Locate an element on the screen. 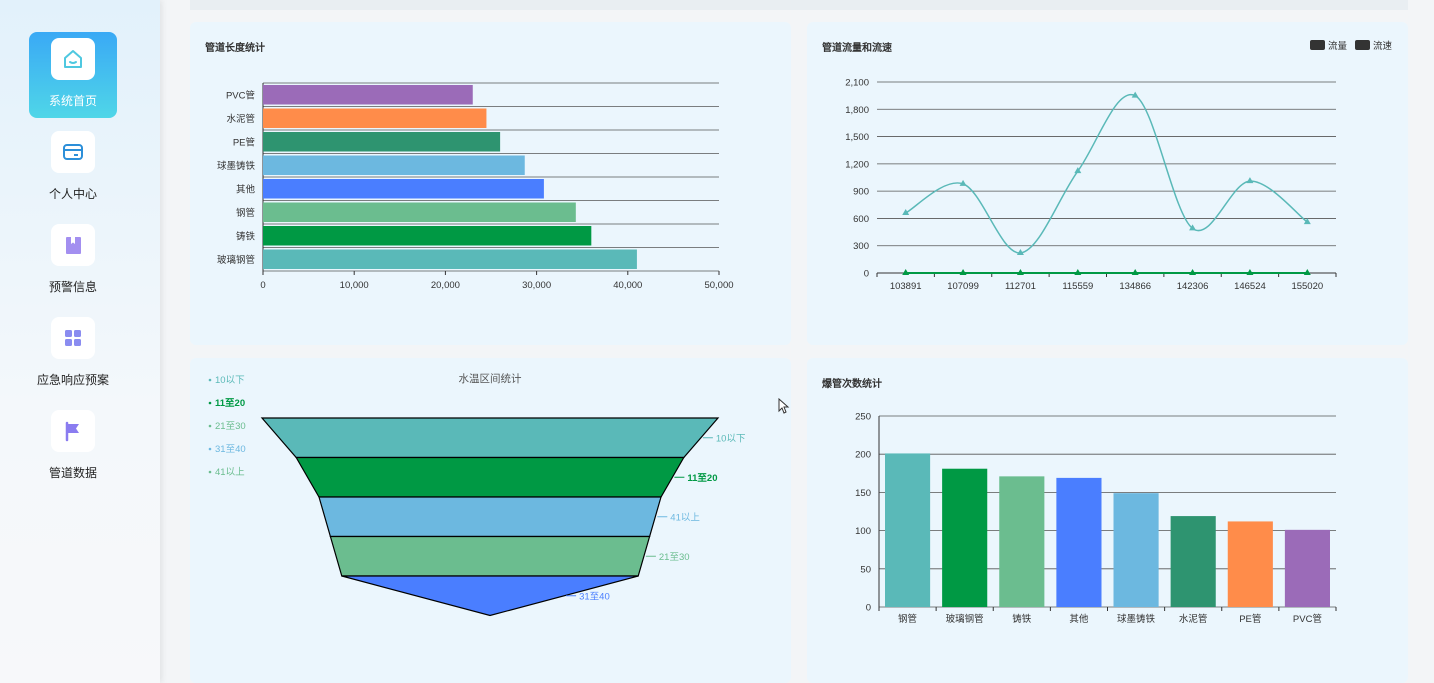 The height and width of the screenshot is (683, 1434). sidebar-item-profile: 个人中心 is located at coordinates (73, 168).